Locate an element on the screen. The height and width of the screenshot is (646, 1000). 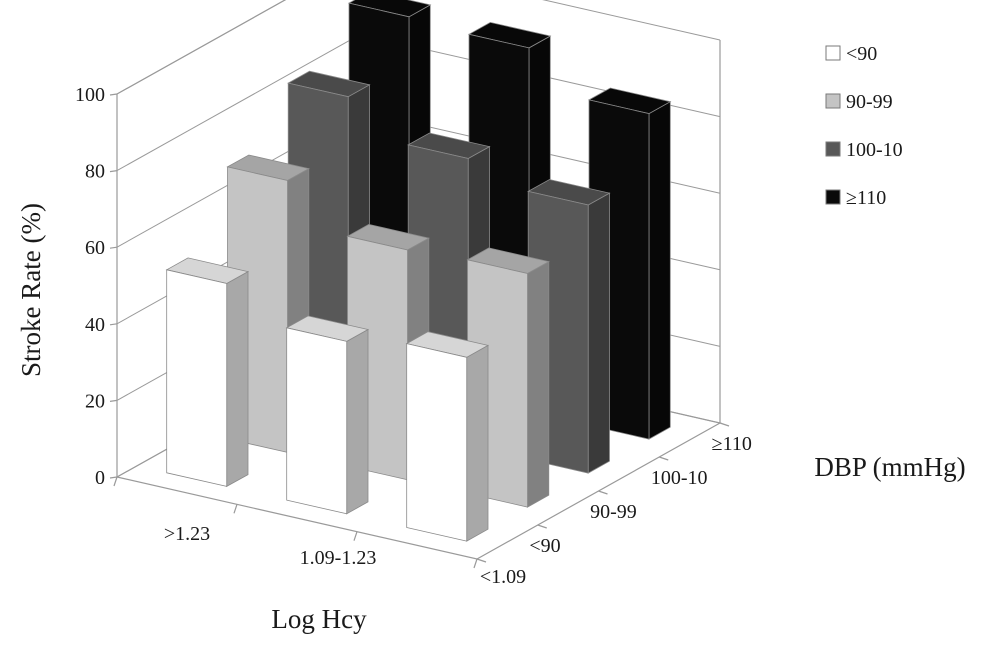
legend: <90 90-99 100-10 ≥110 is located at coordinates (864, 126).